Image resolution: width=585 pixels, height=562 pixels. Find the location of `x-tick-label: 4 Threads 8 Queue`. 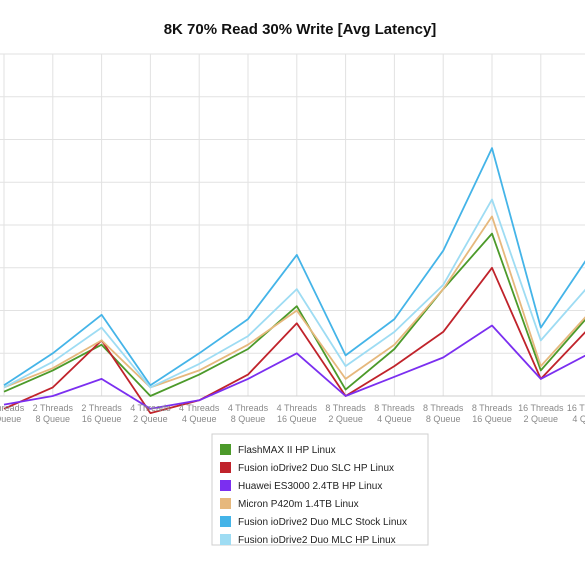

x-tick-label: 4 Threads 8 Queue is located at coordinates (248, 413).